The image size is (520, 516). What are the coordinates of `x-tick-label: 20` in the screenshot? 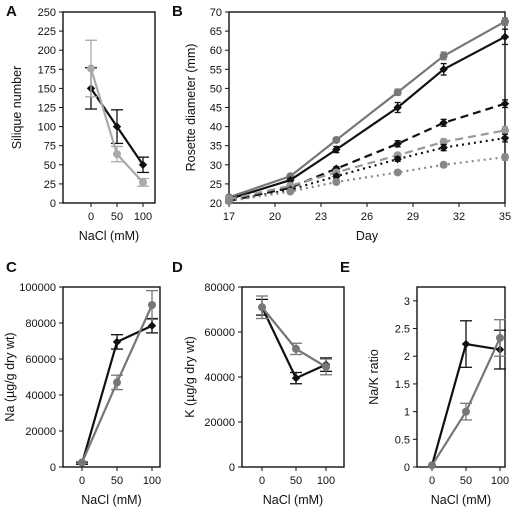 It's located at (275, 217).